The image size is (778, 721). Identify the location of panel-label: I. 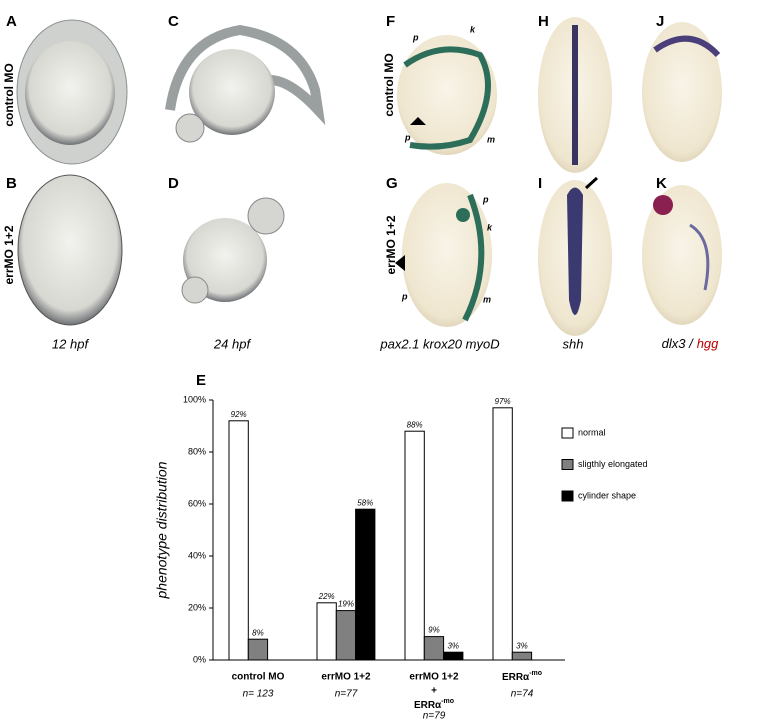
(540, 183).